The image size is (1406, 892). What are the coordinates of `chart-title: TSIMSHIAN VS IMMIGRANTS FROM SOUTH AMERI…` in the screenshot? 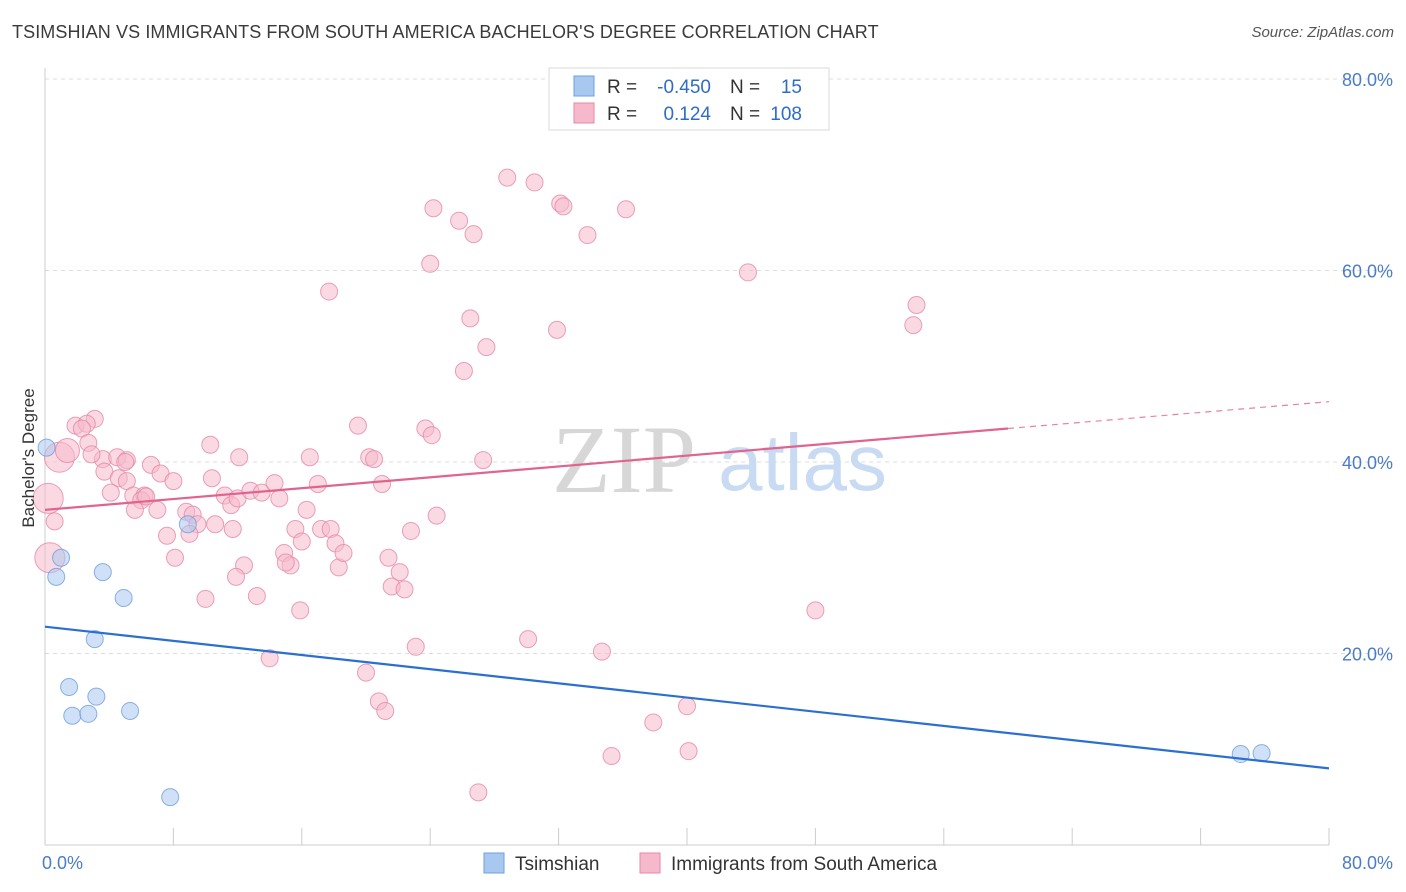 It's located at (445, 32).